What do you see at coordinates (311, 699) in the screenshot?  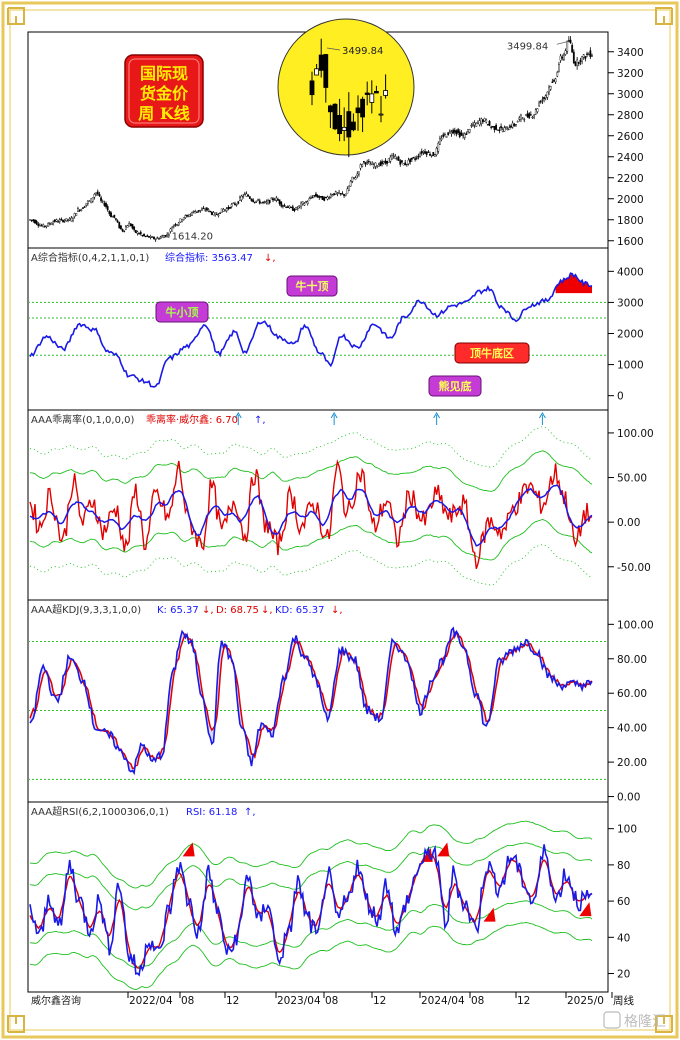 I see `kdj-d-line` at bounding box center [311, 699].